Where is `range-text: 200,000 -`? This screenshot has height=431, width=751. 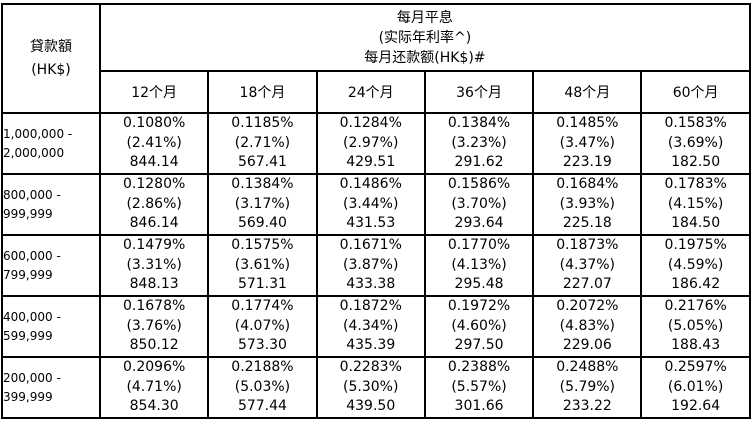
range-text: 200,000 - is located at coordinates (32, 377).